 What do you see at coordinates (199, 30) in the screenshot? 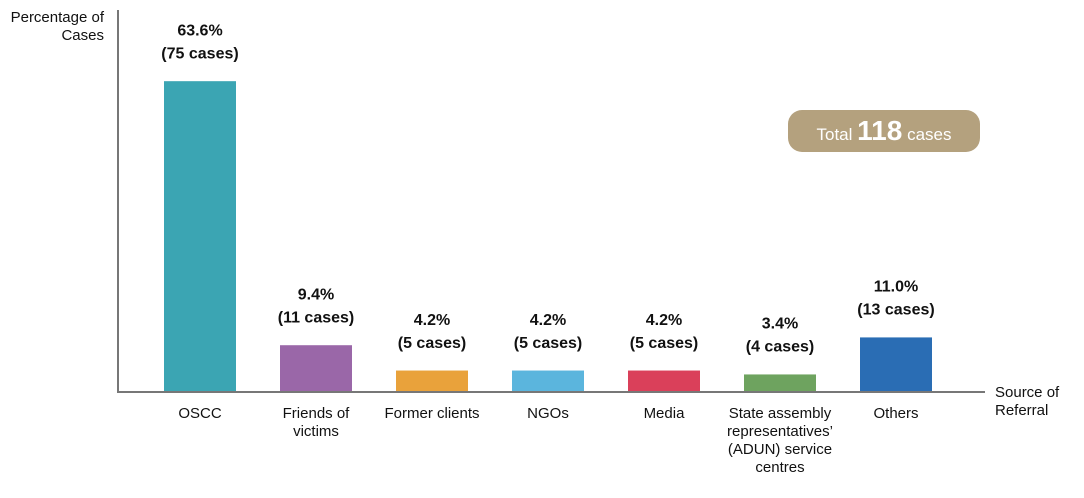
I see `value-label: 63.6%` at bounding box center [199, 30].